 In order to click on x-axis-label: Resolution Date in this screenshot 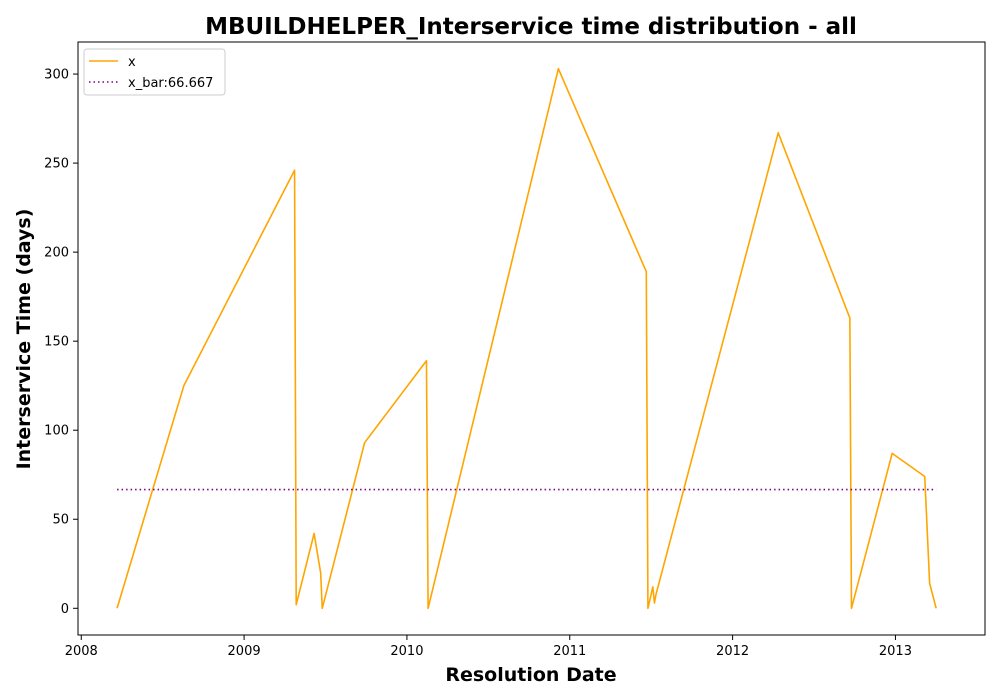, I will do `click(530, 675)`.